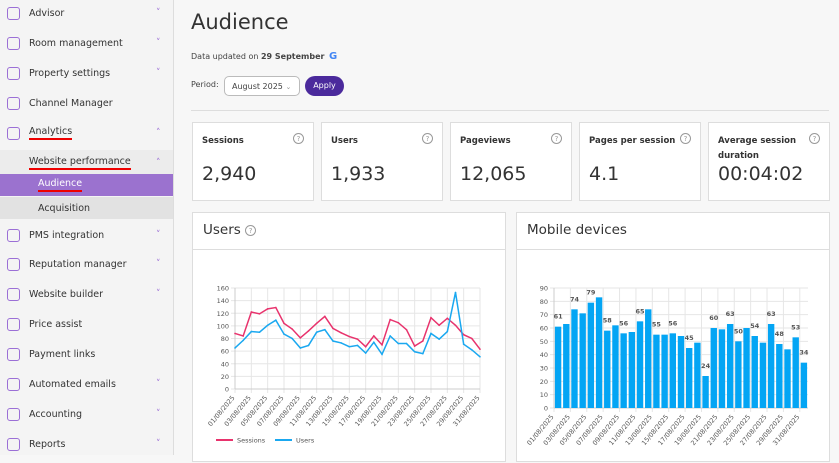 The width and height of the screenshot is (839, 463). I want to click on sidebar-item-label: Analytics, so click(51, 133).